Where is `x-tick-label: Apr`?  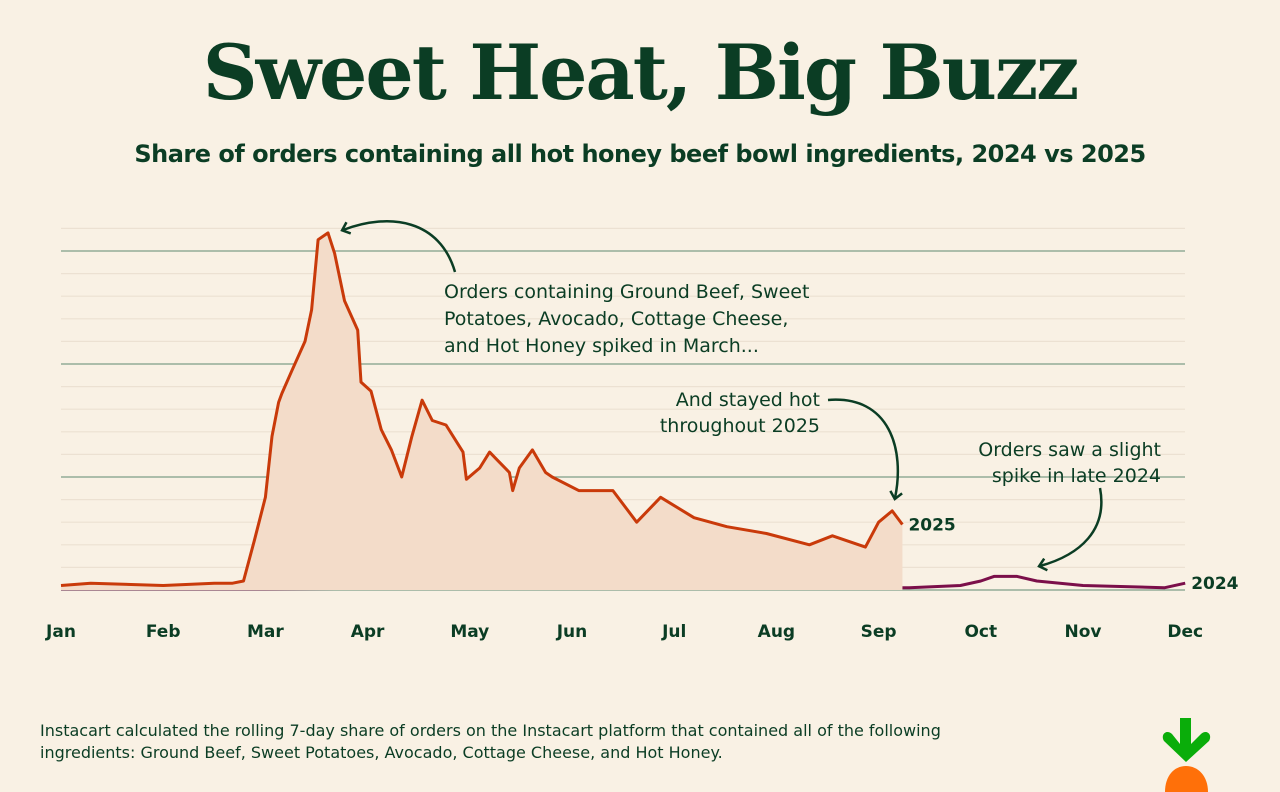 x-tick-label: Apr is located at coordinates (368, 632).